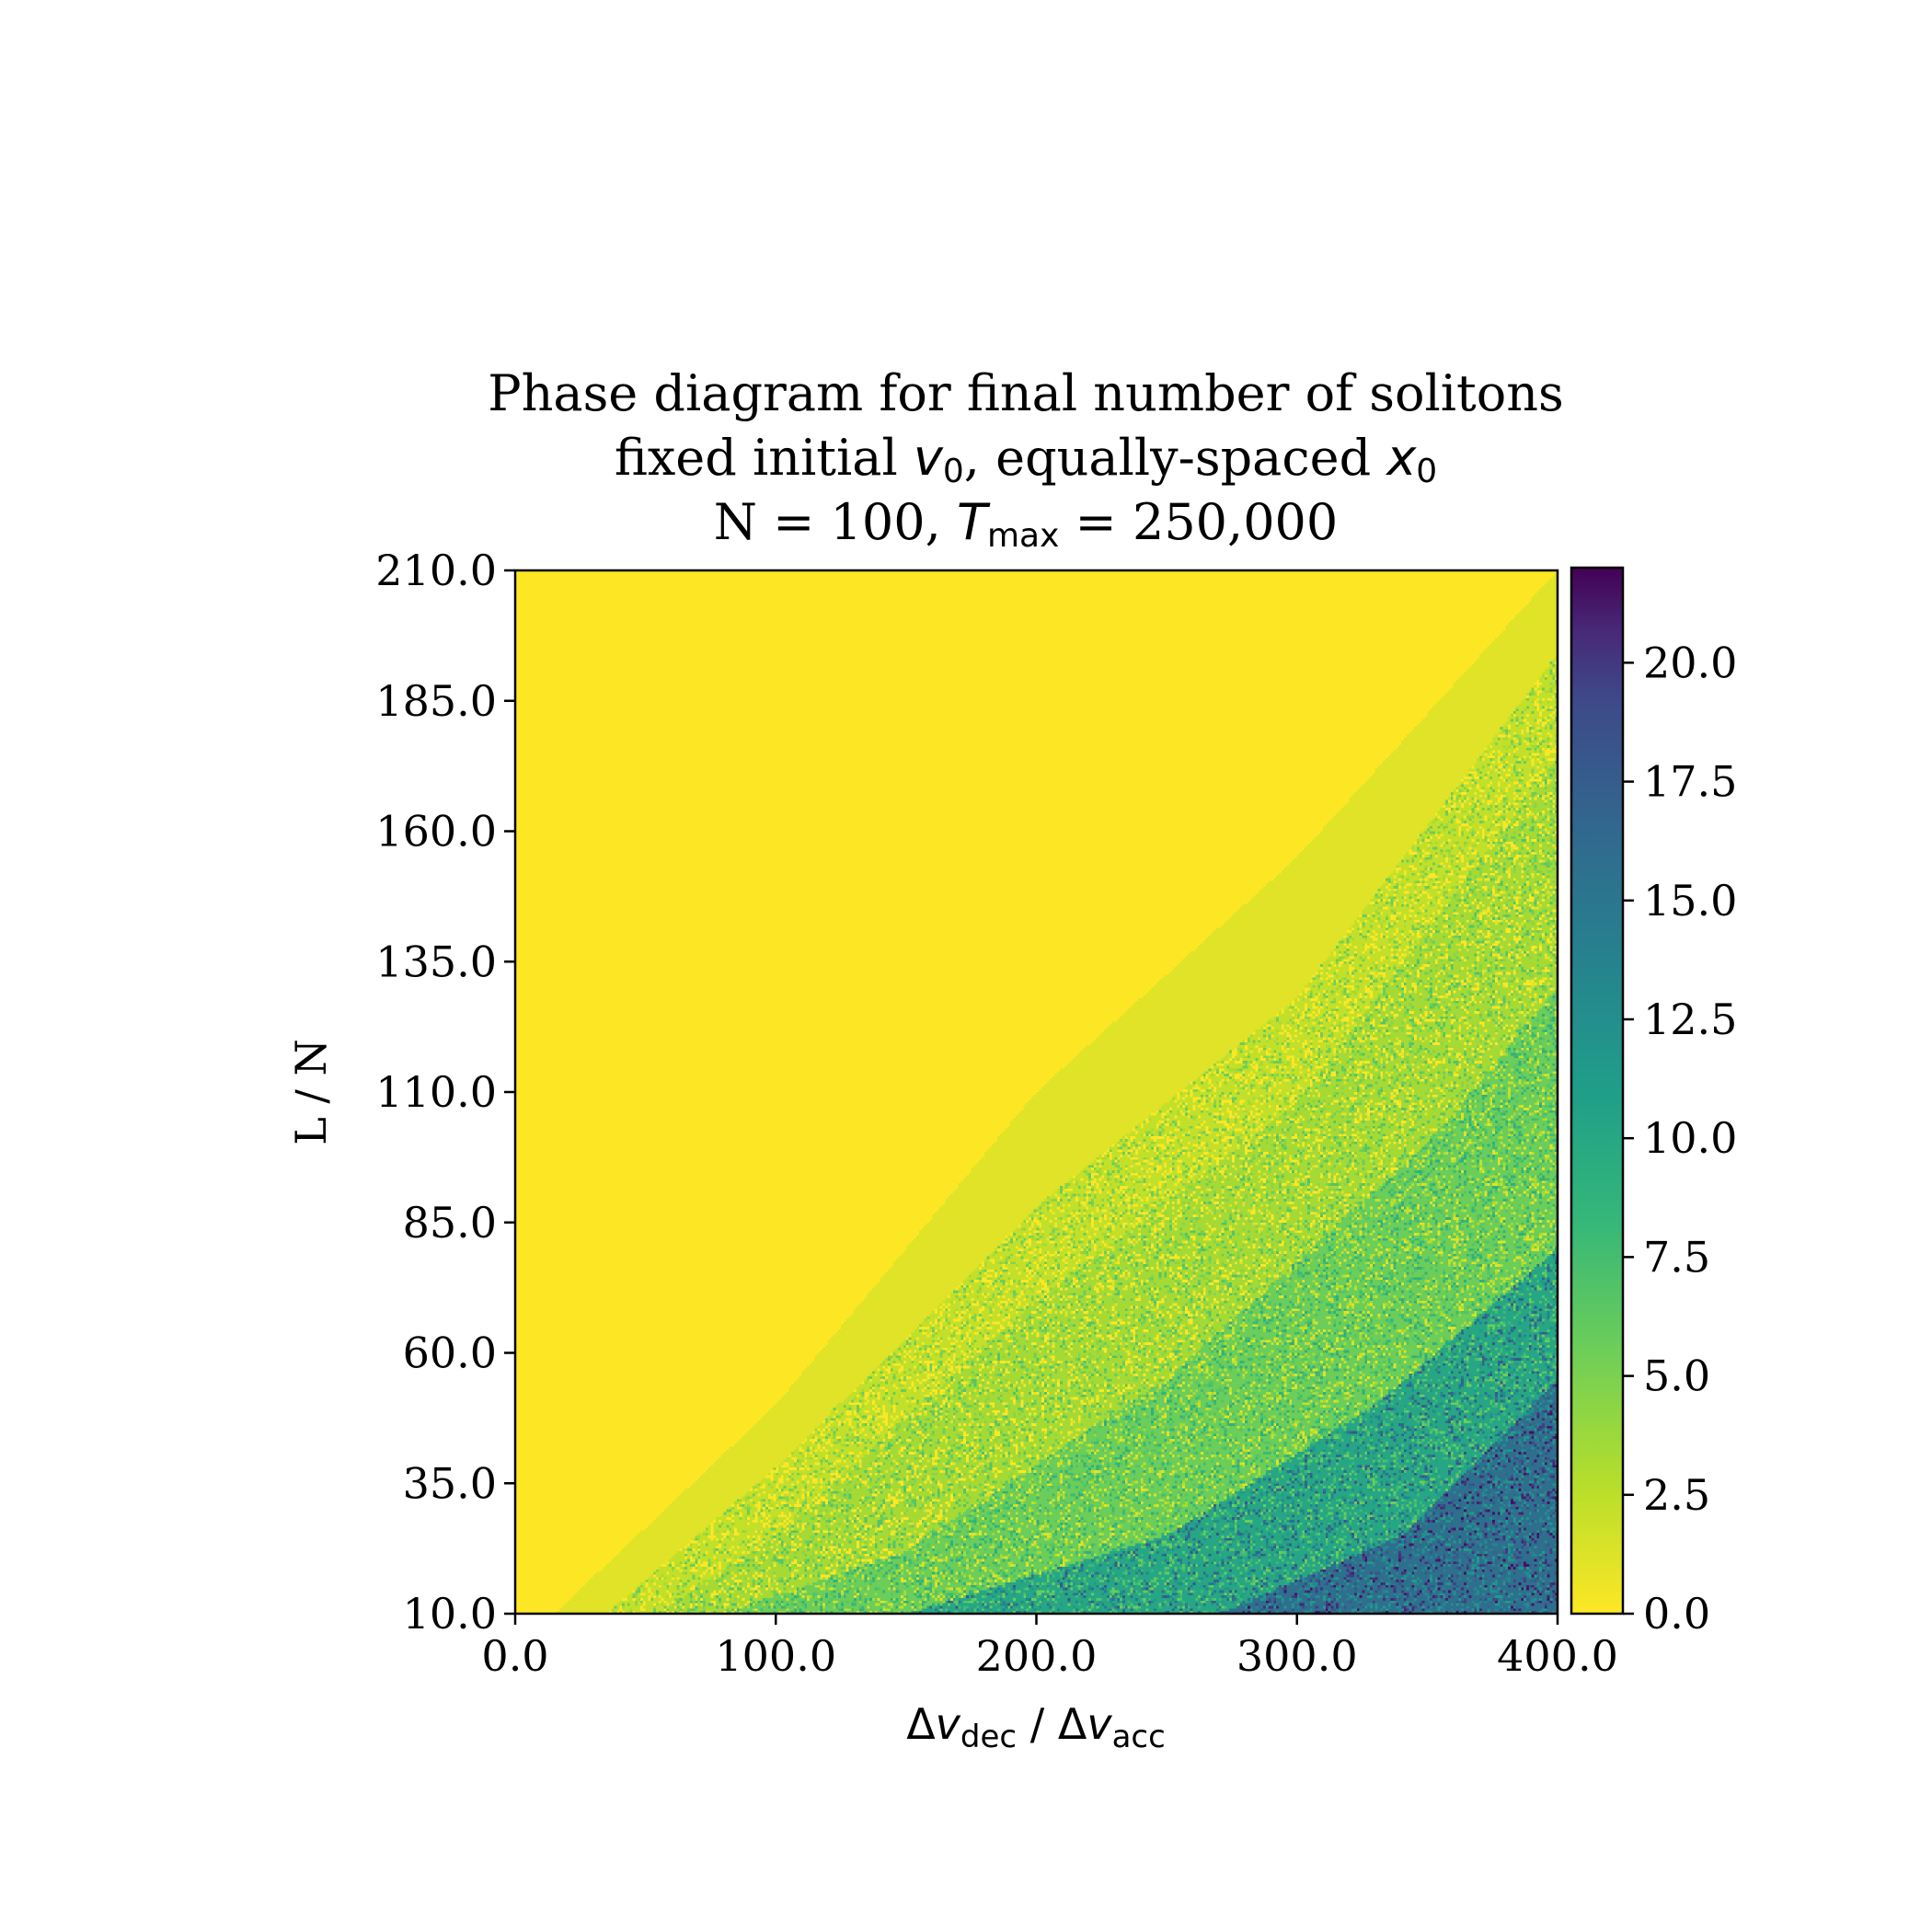 The width and height of the screenshot is (1932, 1932). Describe the element at coordinates (436, 832) in the screenshot. I see `y-tick-label: 160.0` at that location.